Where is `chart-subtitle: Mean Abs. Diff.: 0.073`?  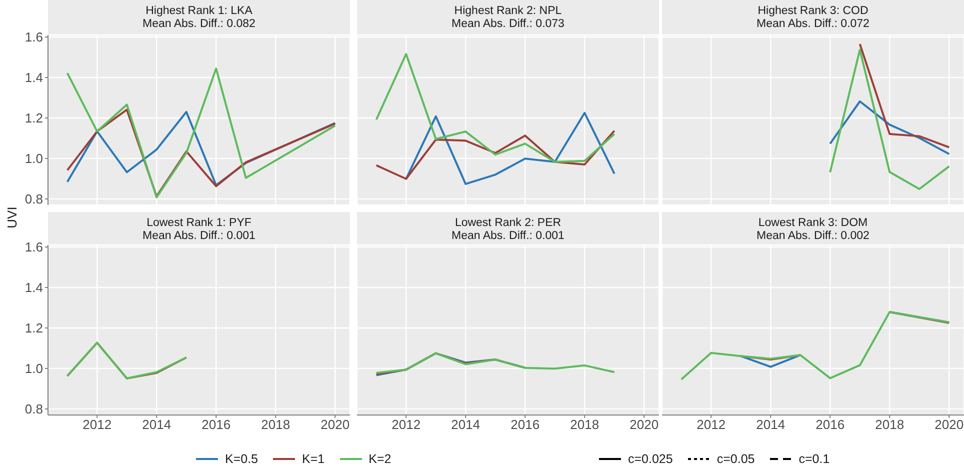
chart-subtitle: Mean Abs. Diff.: 0.073 is located at coordinates (508, 24).